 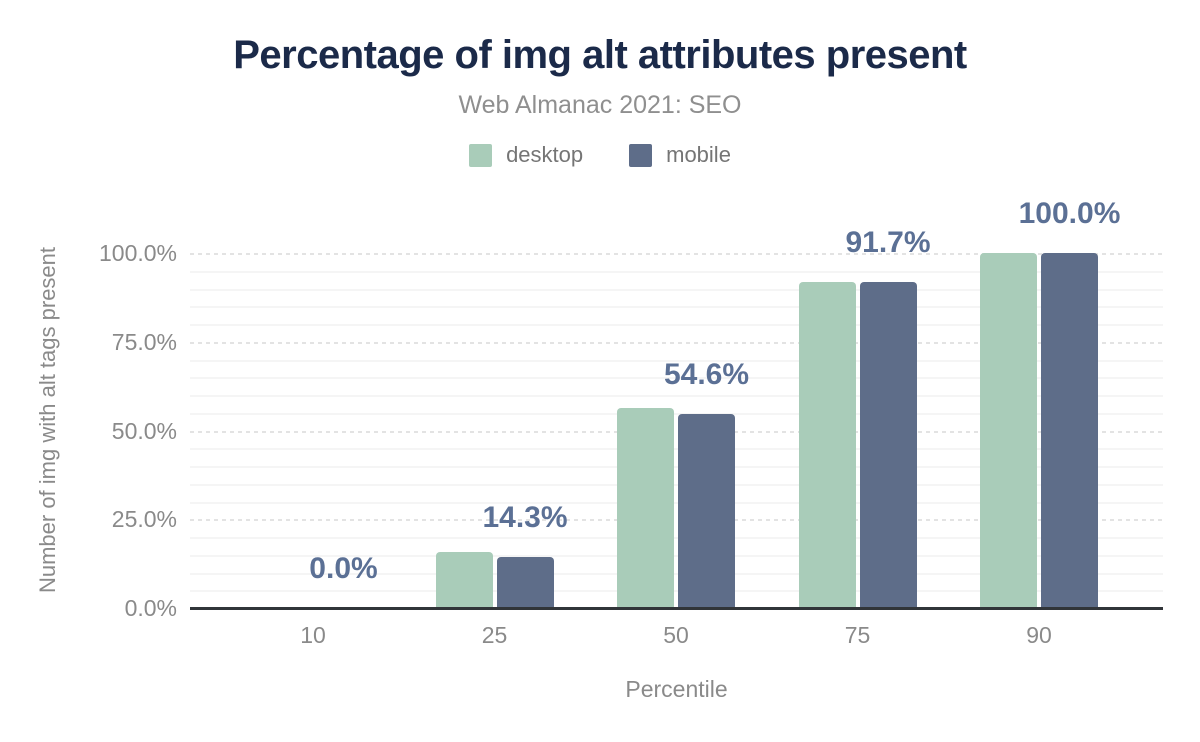 I want to click on chart-title: Percentage of img alt attributes present, so click(x=600, y=55).